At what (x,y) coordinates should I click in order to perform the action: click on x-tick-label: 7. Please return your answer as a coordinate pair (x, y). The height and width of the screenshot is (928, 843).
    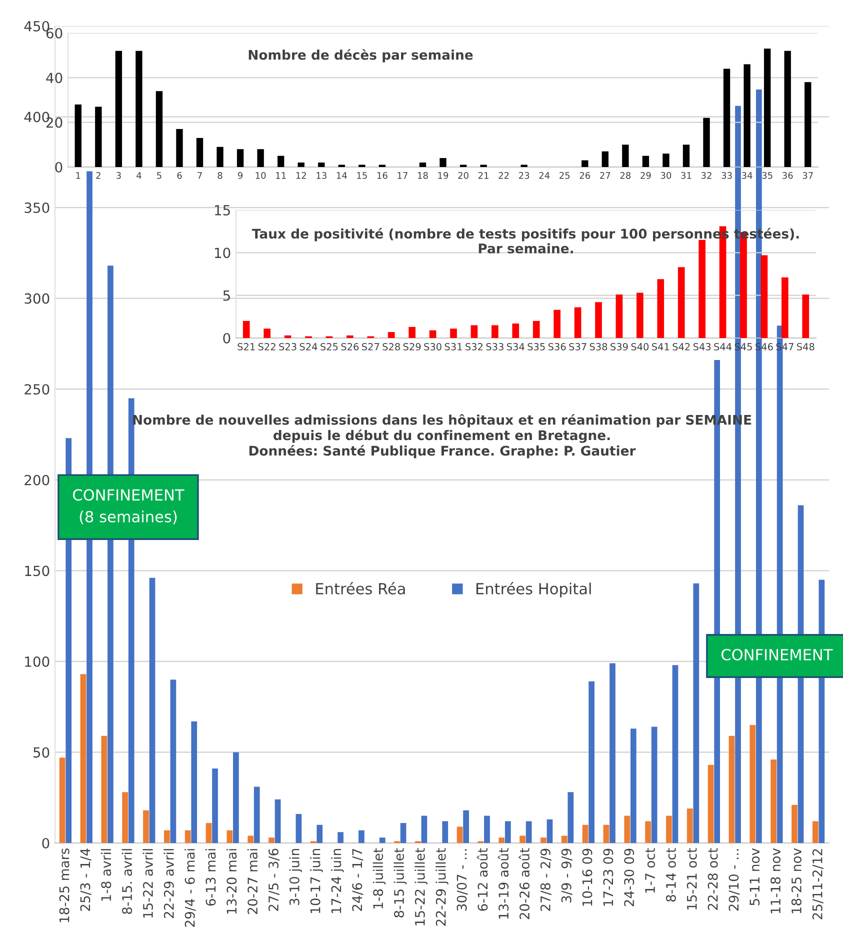
    Looking at the image, I should click on (200, 175).